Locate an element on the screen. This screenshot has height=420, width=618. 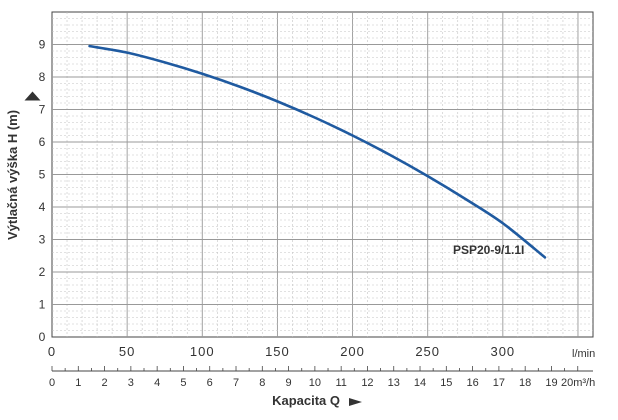
x2-tick-label: 19 is located at coordinates (551, 383).